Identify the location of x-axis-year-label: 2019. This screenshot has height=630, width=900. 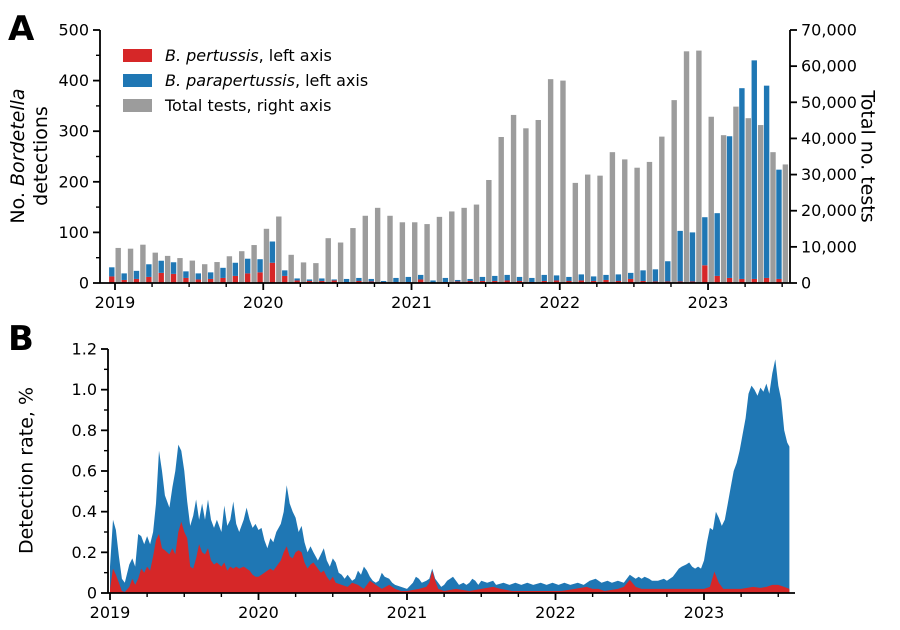
(115, 302).